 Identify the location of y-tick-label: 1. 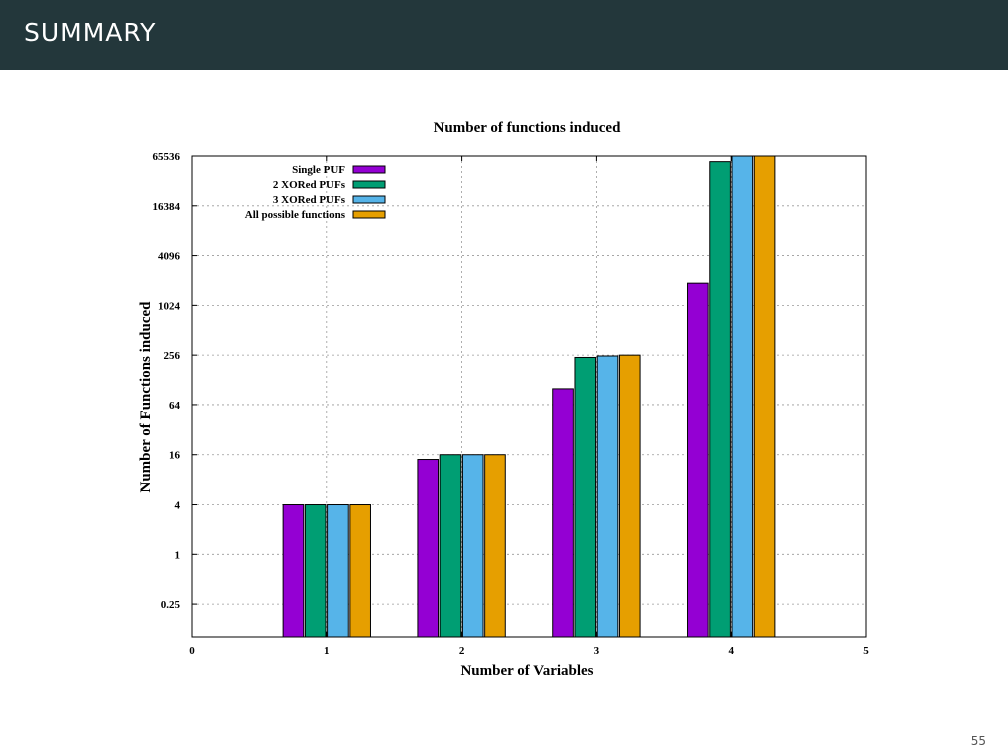
(178, 555).